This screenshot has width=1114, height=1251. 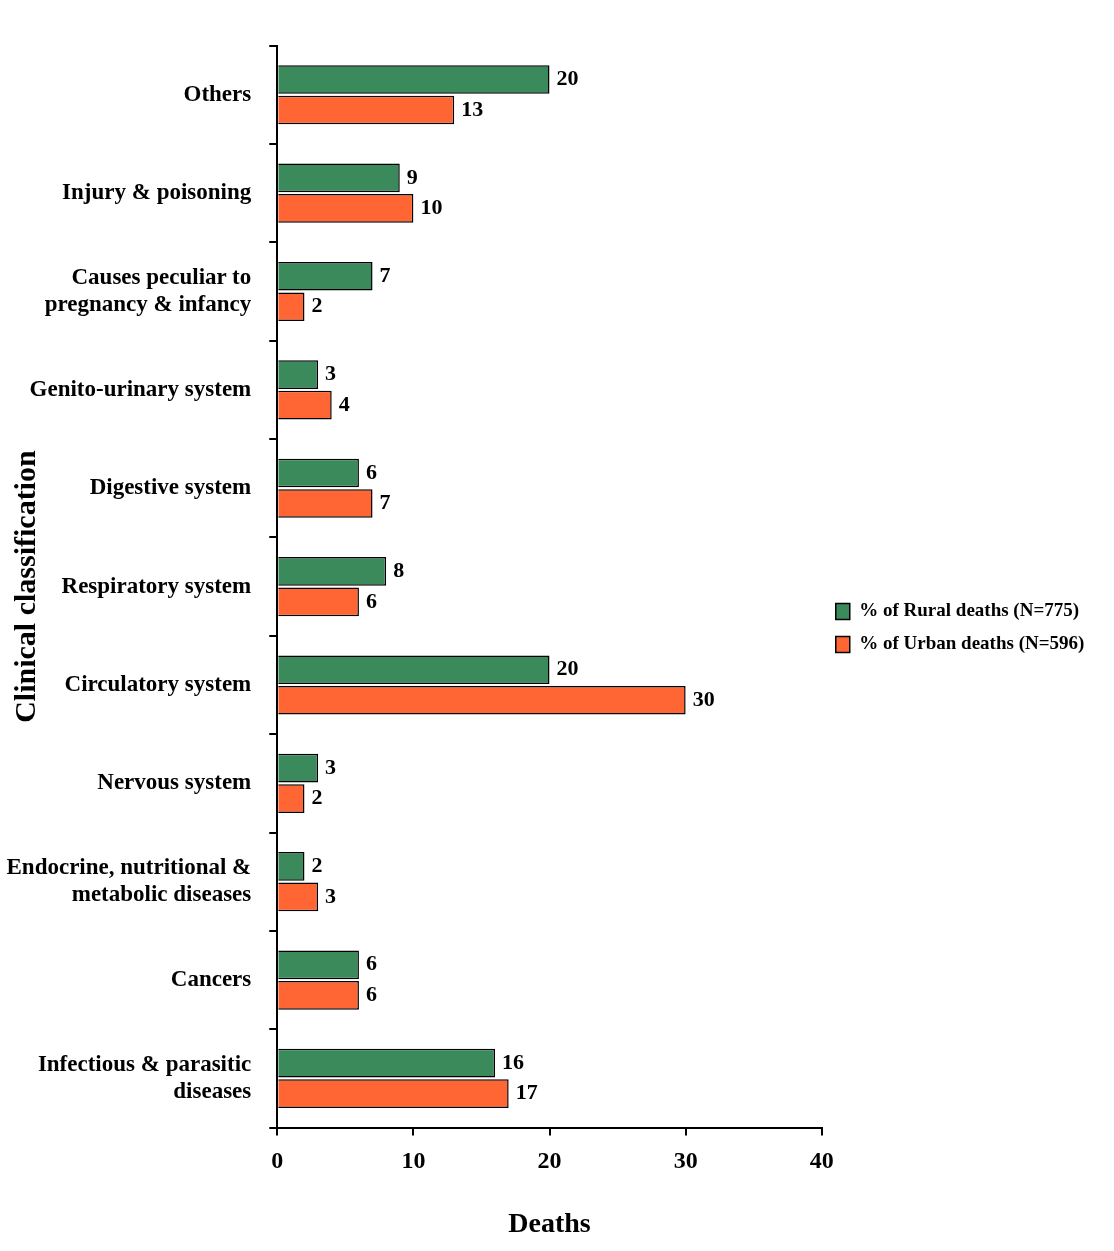 What do you see at coordinates (412, 176) in the screenshot?
I see `data-label: 9` at bounding box center [412, 176].